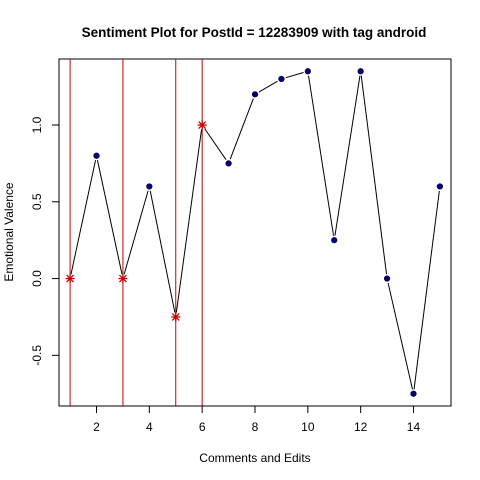 This screenshot has width=480, height=480. I want to click on y-tick-label: 0.5, so click(37, 201).